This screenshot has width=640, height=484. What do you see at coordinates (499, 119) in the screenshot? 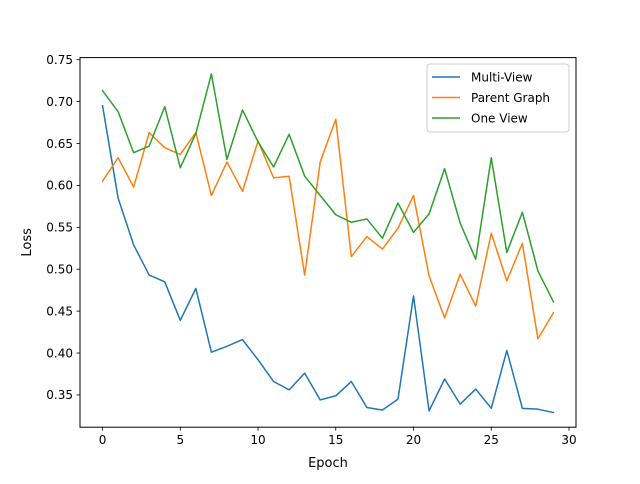
I see `legend-label: One View` at bounding box center [499, 119].